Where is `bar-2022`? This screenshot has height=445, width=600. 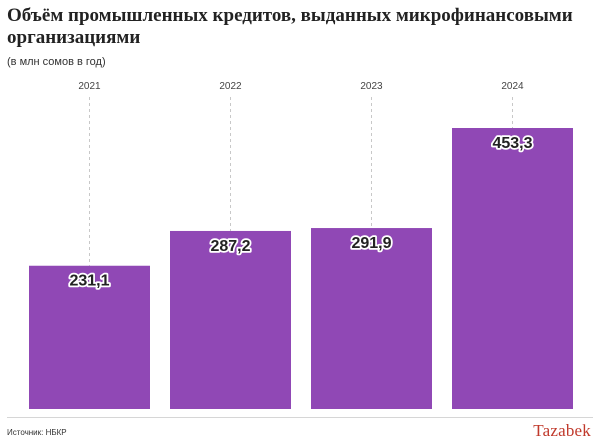 bar-2022 is located at coordinates (230, 319).